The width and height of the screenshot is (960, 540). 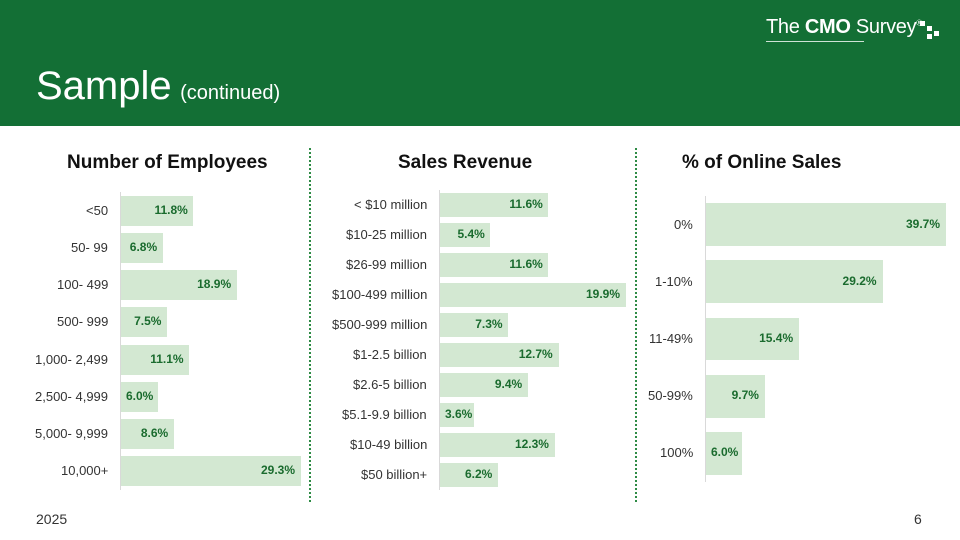 I want to click on category-label: 5,000- 9,999, so click(x=72, y=434).